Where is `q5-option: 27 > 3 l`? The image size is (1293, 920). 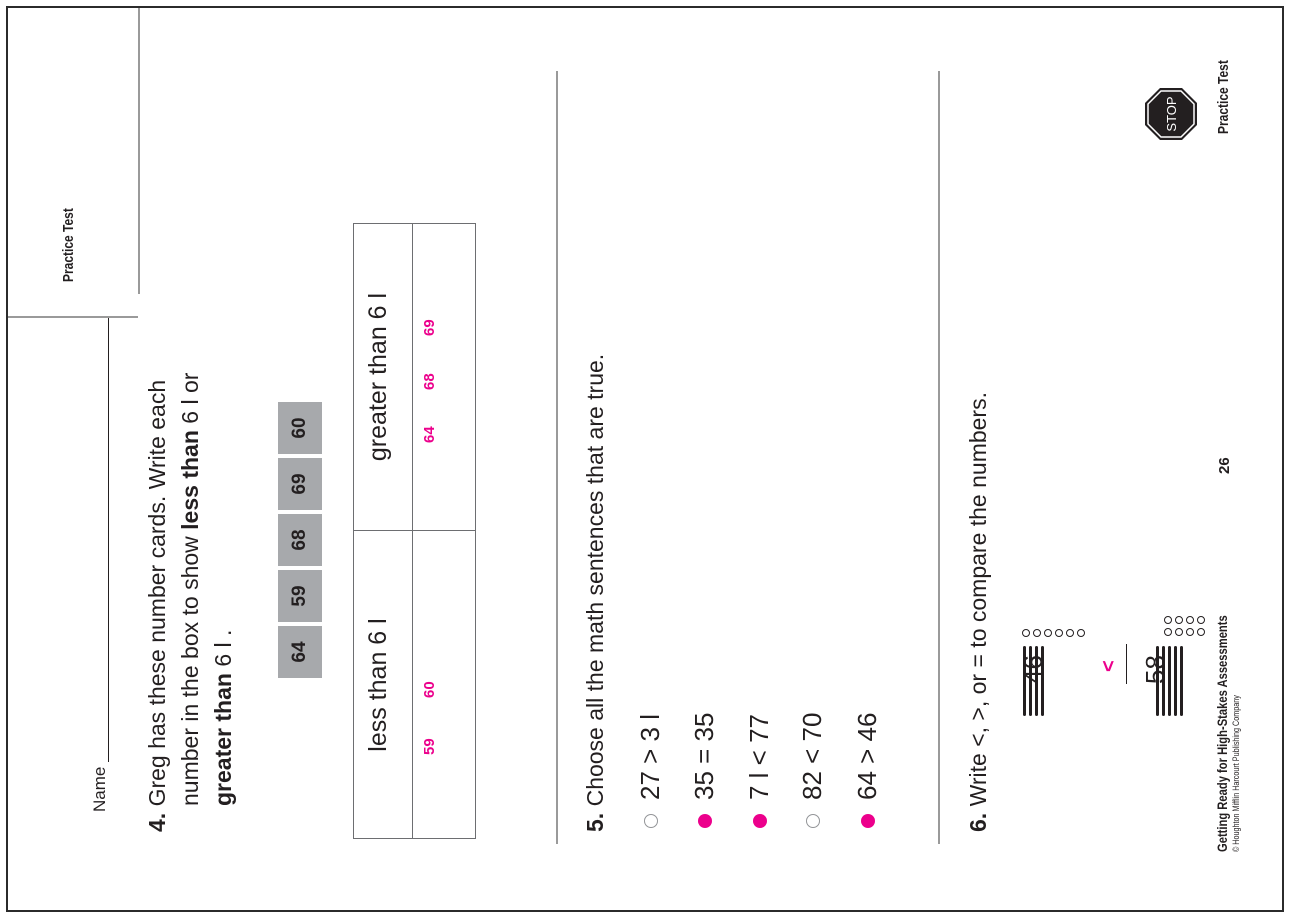
q5-option: 27 > 3 l is located at coordinates (650, 771).